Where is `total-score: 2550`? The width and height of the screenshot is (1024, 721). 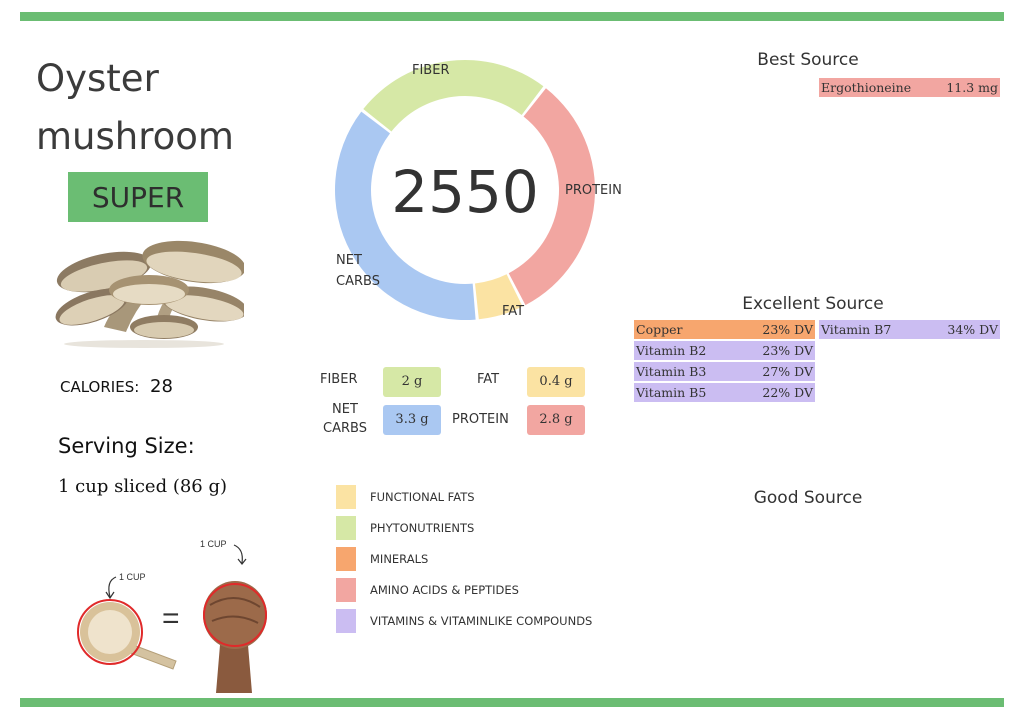
total-score: 2550 is located at coordinates (465, 192).